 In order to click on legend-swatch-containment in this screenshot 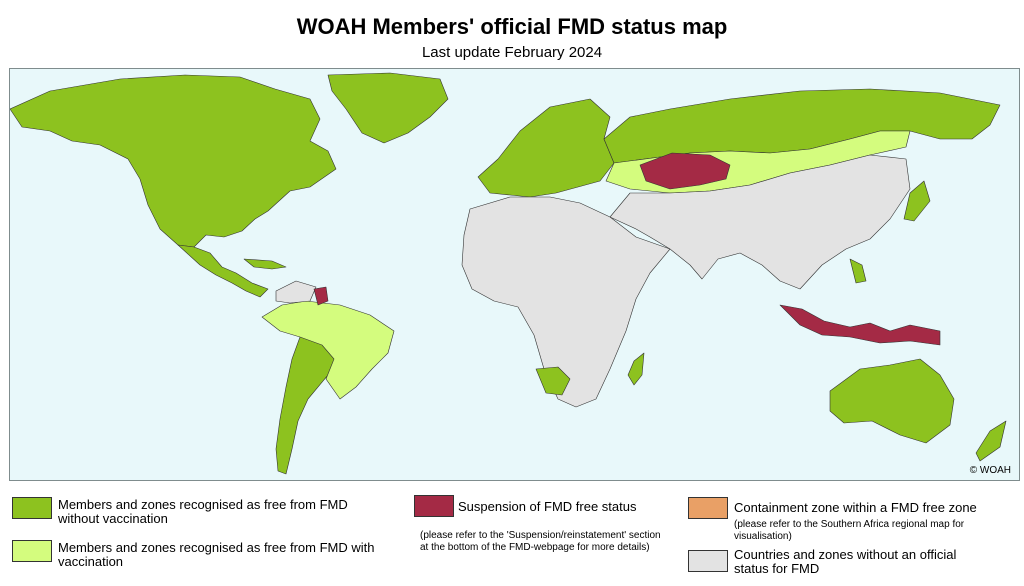, I will do `click(708, 508)`.